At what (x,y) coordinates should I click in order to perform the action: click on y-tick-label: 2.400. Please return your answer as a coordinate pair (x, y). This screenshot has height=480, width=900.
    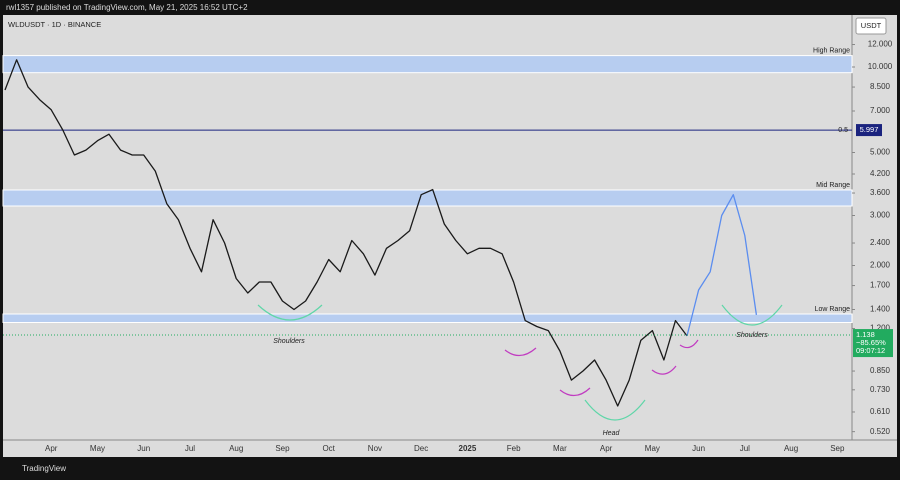
    Looking at the image, I should click on (880, 242).